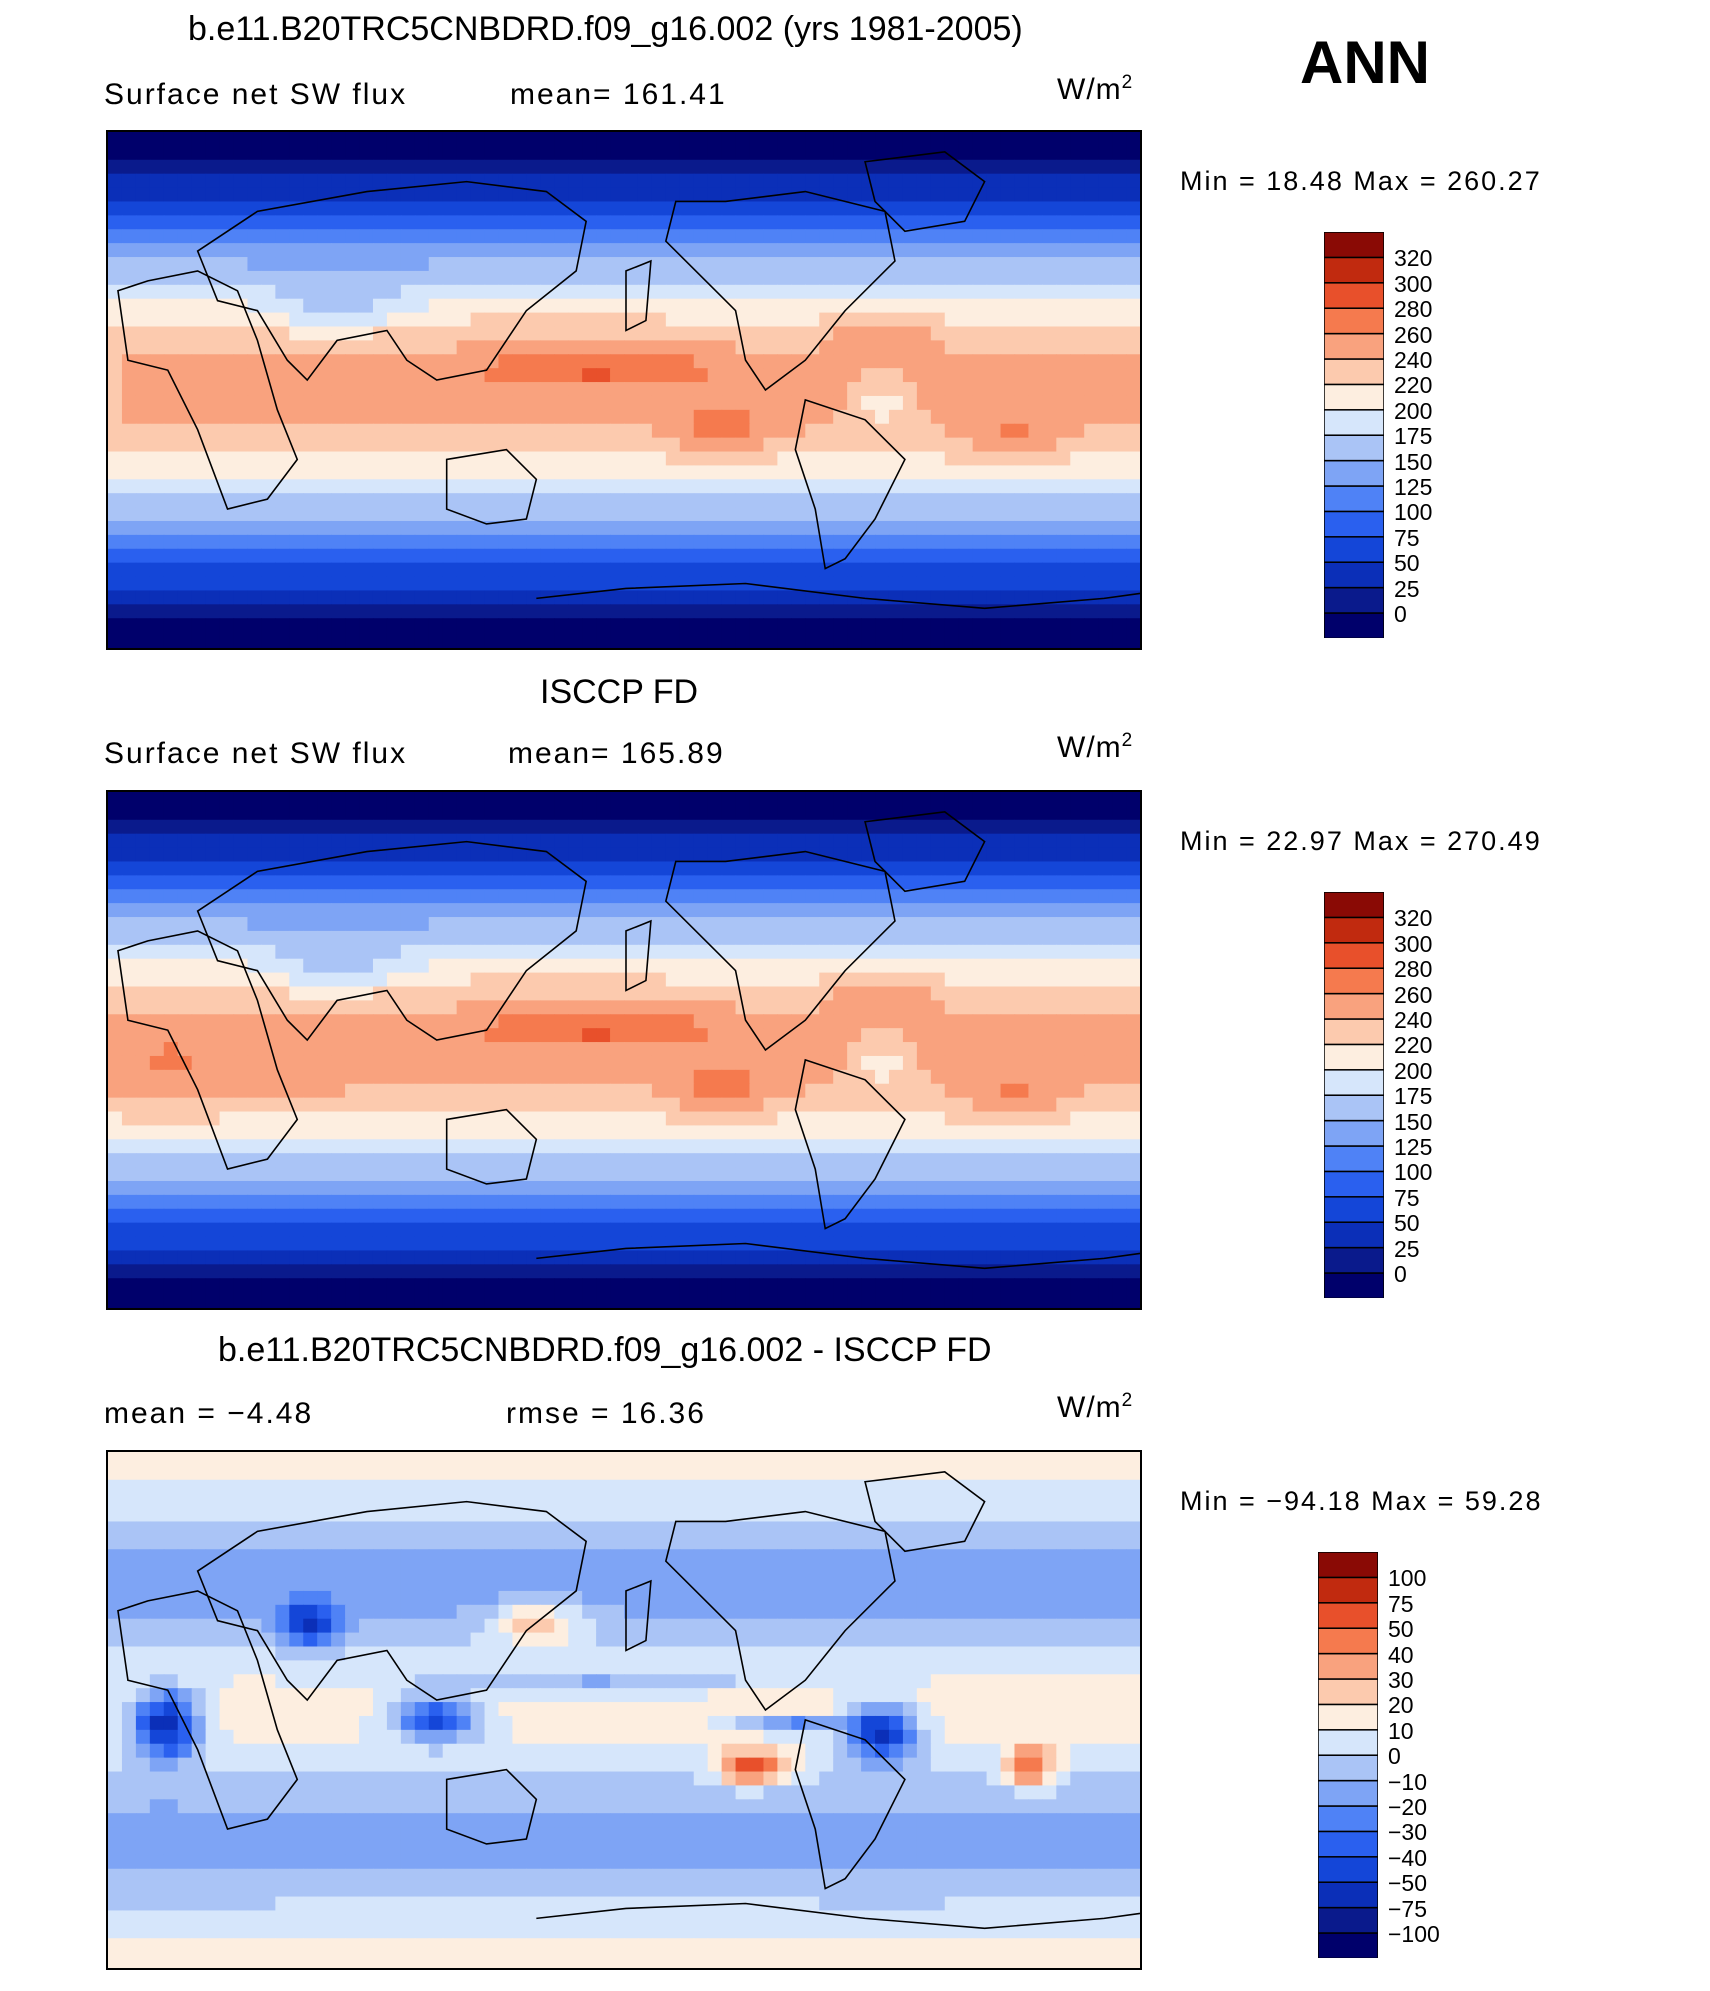 Image resolution: width=1710 pixels, height=1991 pixels. What do you see at coordinates (1354, 270) in the screenshot?
I see `colorbar-swatch` at bounding box center [1354, 270].